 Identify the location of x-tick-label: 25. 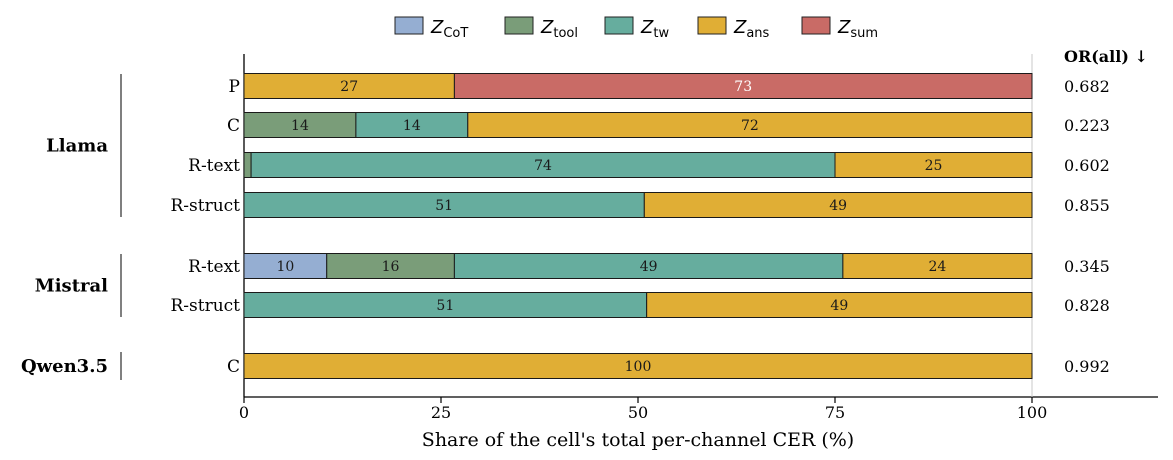
(441, 412).